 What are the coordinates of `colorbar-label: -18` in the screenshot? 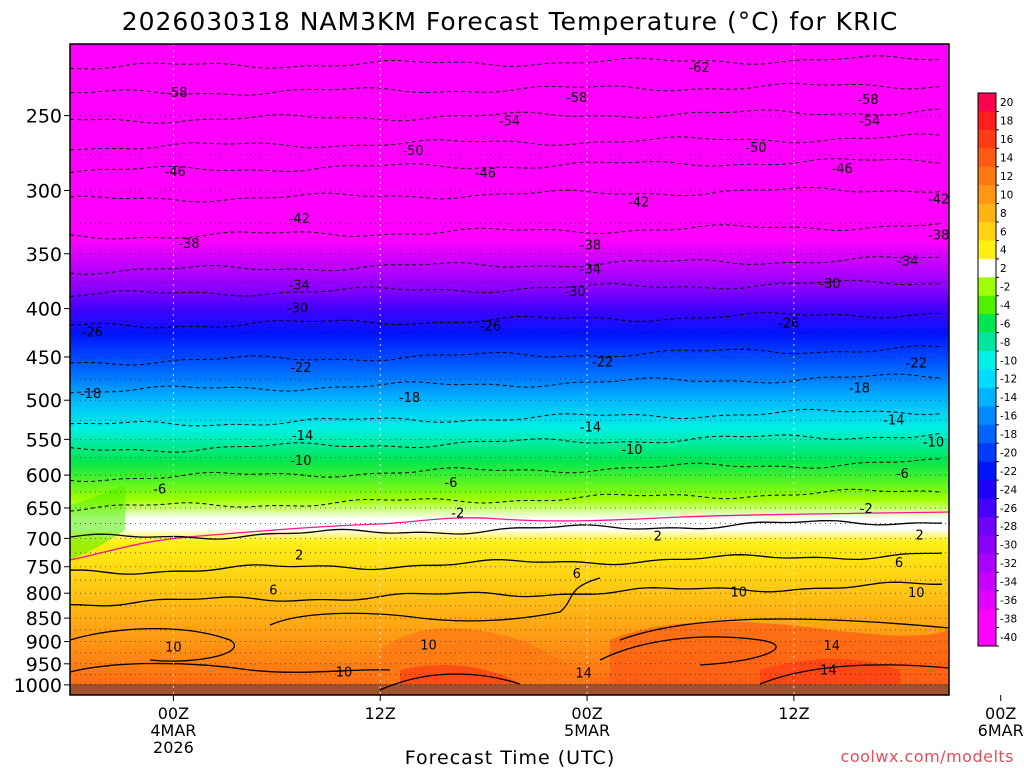 It's located at (1008, 435).